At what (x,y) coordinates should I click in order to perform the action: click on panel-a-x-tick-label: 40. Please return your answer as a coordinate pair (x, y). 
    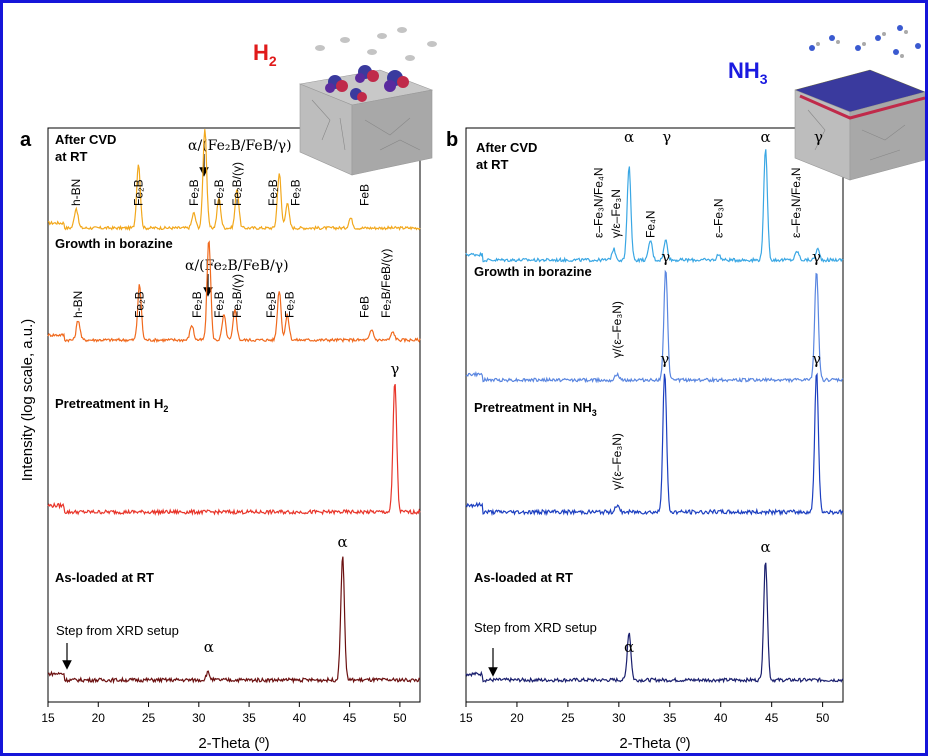
    Looking at the image, I should click on (300, 718).